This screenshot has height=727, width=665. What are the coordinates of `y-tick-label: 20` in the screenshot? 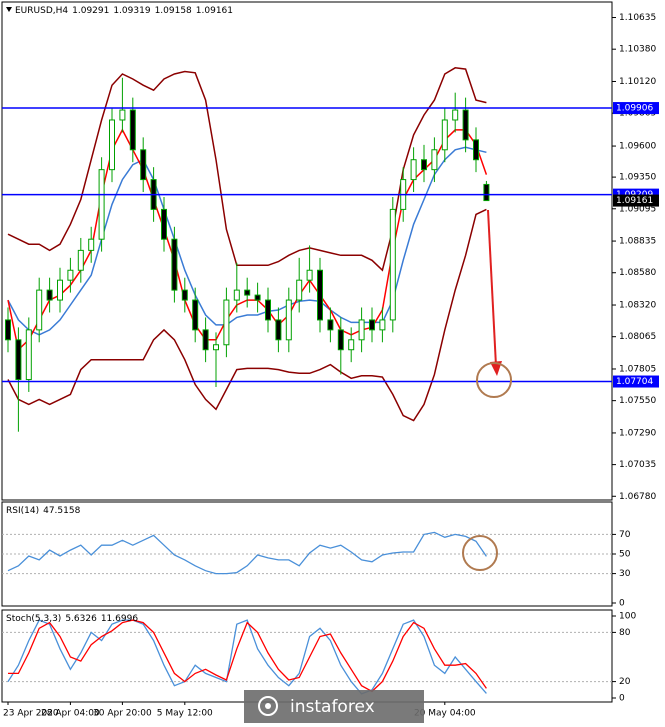 It's located at (625, 682).